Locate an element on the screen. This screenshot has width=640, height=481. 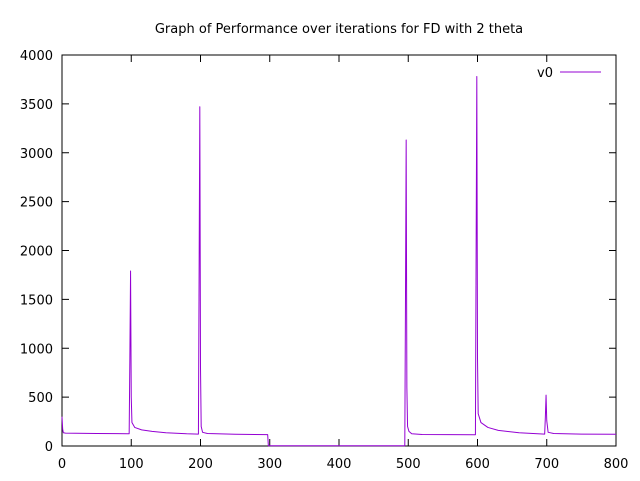
y-tick-label: 2000 is located at coordinates (36, 252).